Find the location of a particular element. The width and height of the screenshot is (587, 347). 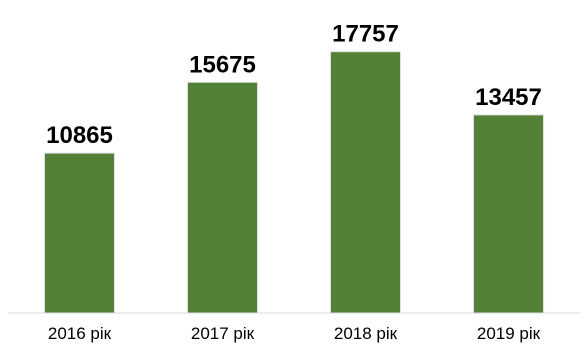

bar-value-label-2: 17757 is located at coordinates (365, 34).